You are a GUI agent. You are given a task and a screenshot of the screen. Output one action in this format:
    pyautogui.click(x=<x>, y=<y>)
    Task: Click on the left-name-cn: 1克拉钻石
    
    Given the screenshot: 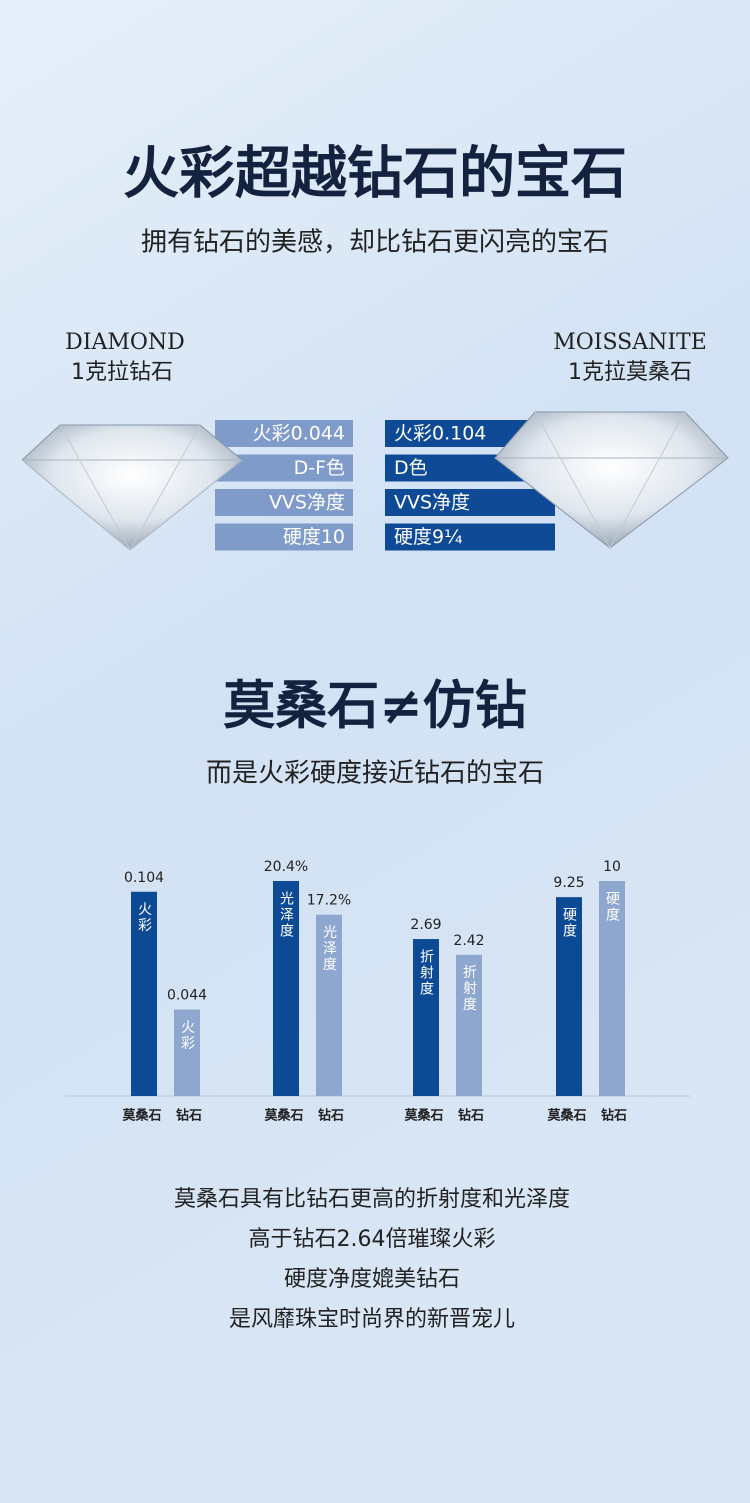 What is the action you would take?
    pyautogui.click(x=122, y=372)
    